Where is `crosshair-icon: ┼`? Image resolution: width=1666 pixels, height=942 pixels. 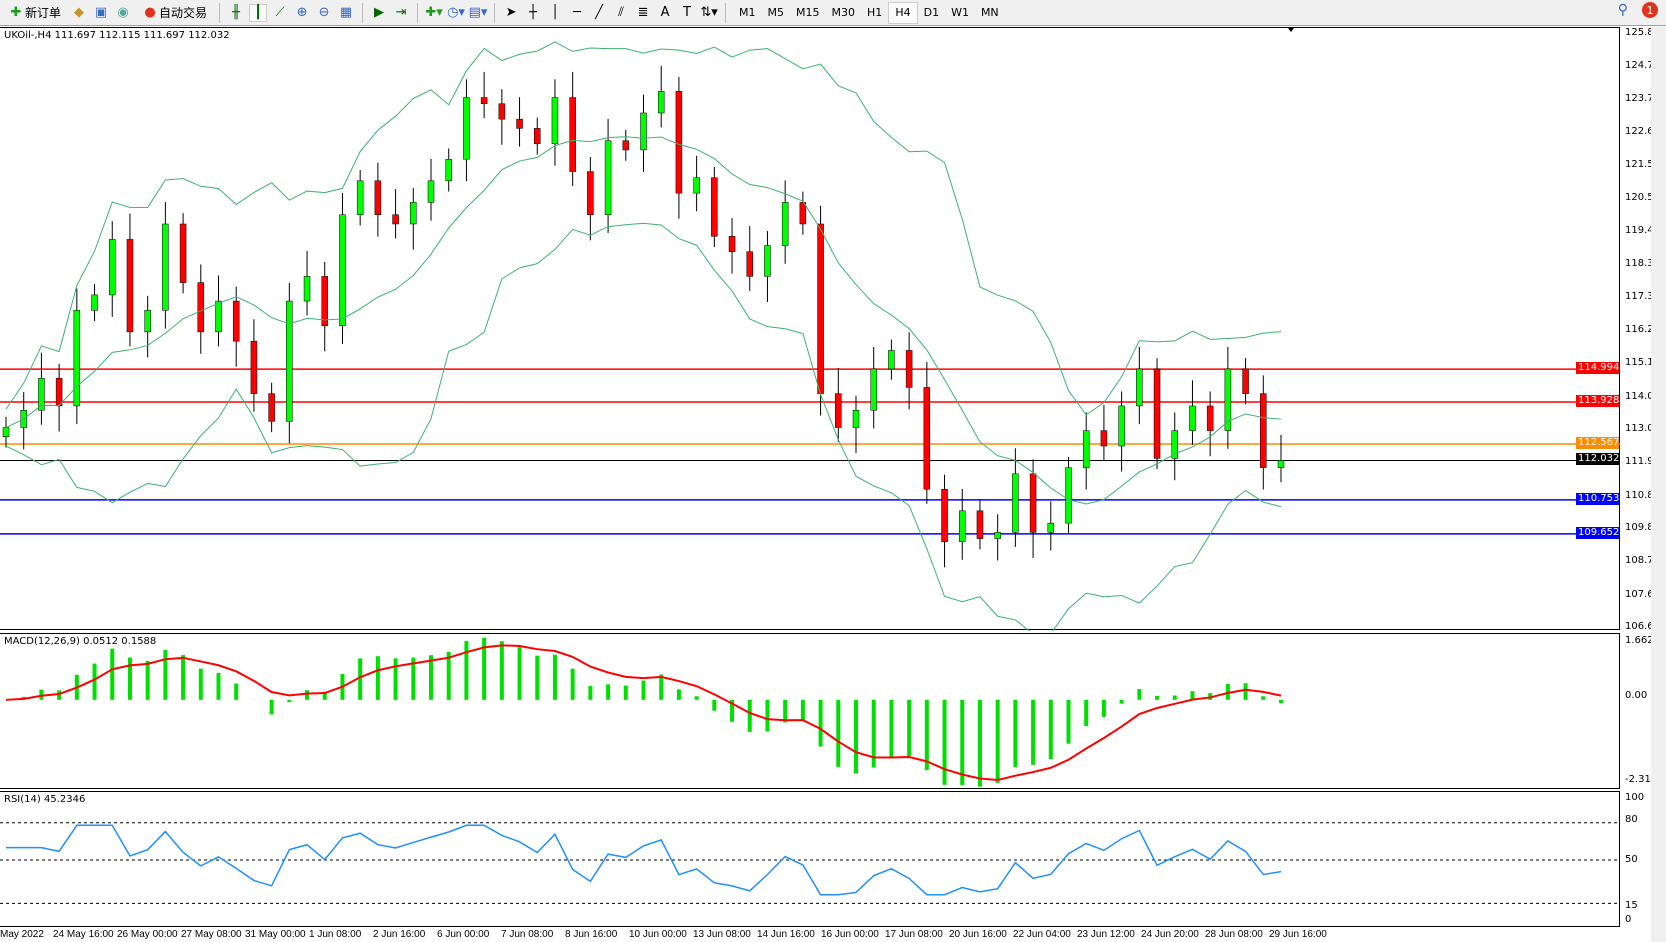
crosshair-icon: ┼ is located at coordinates (533, 12).